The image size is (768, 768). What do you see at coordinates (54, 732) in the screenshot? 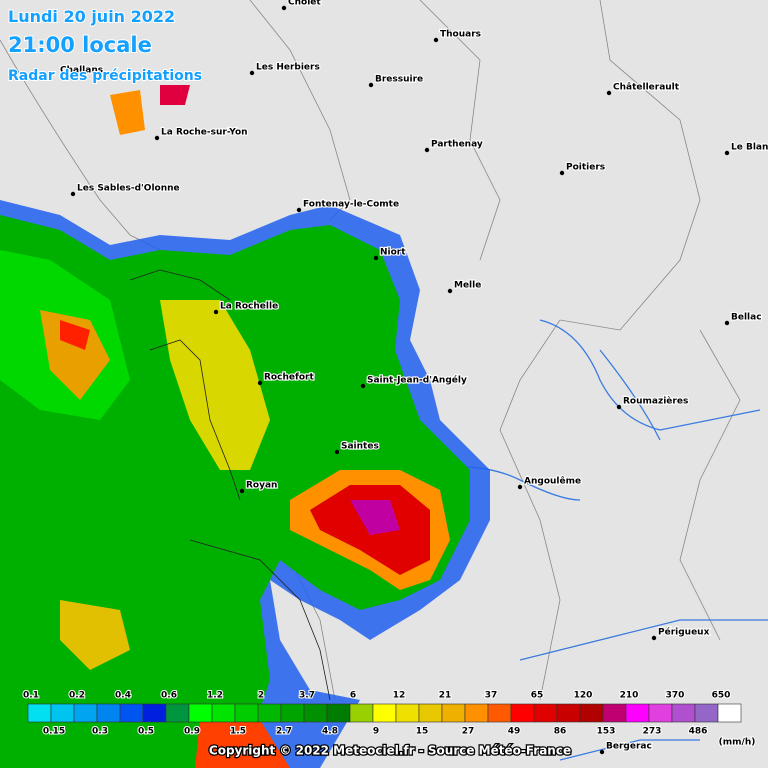
I see `legend-value: 0.15` at bounding box center [54, 732].